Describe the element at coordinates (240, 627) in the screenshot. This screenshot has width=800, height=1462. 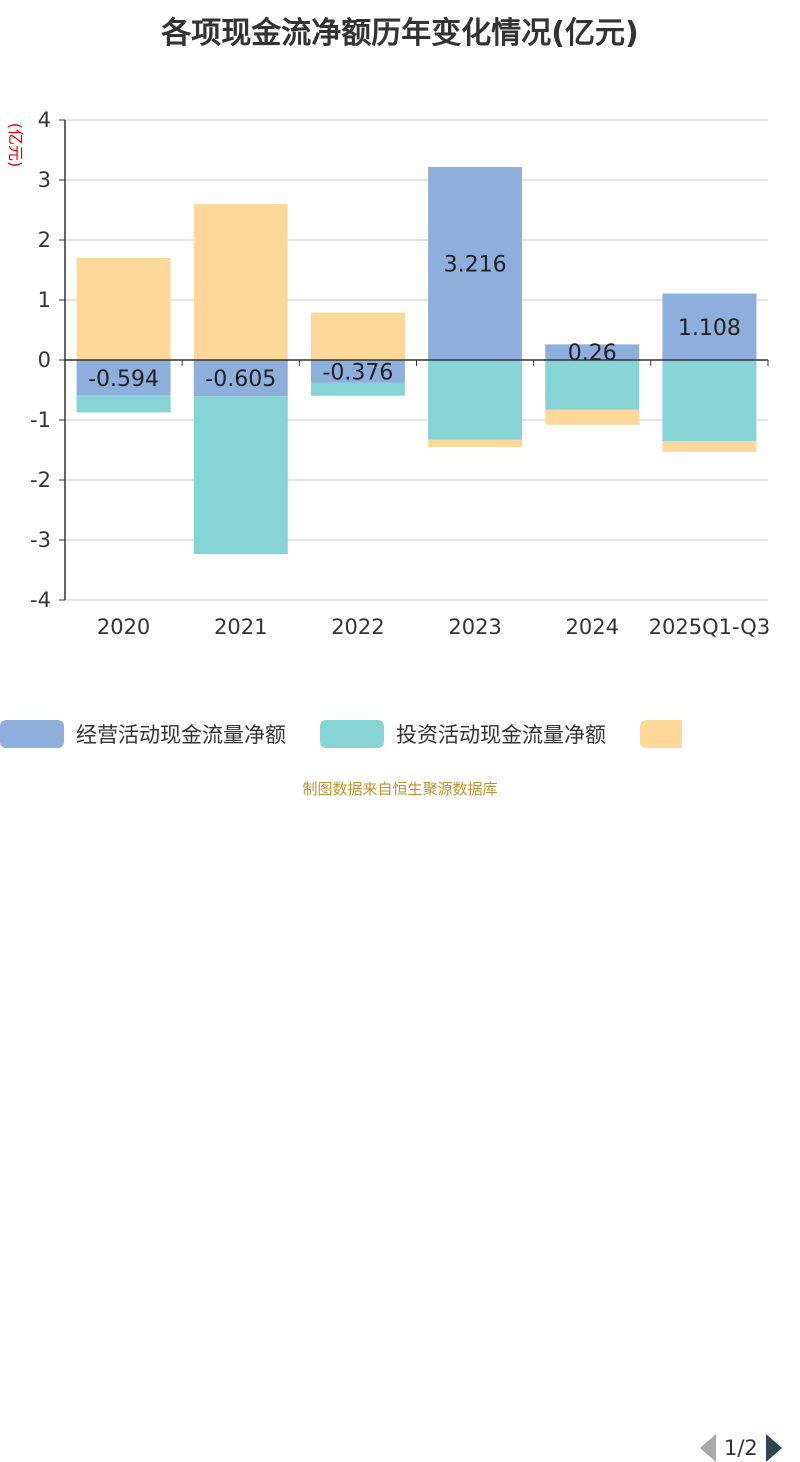
I see `x-tick-label: 2021` at that location.